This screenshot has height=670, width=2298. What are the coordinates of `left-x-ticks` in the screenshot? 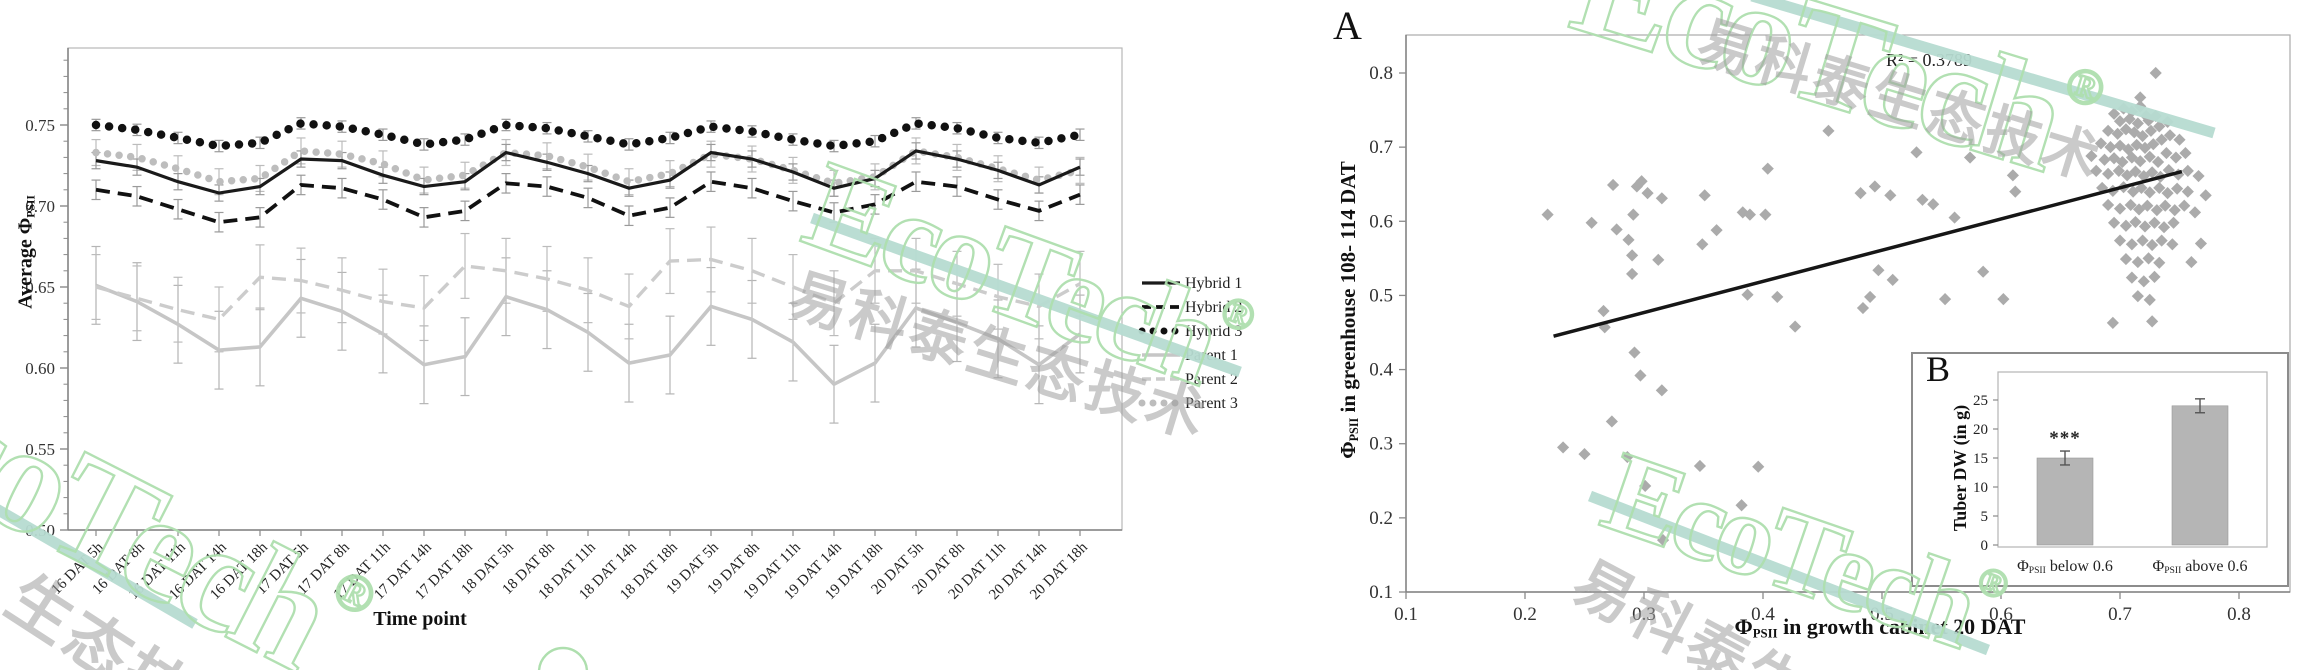 It's located at (588, 533).